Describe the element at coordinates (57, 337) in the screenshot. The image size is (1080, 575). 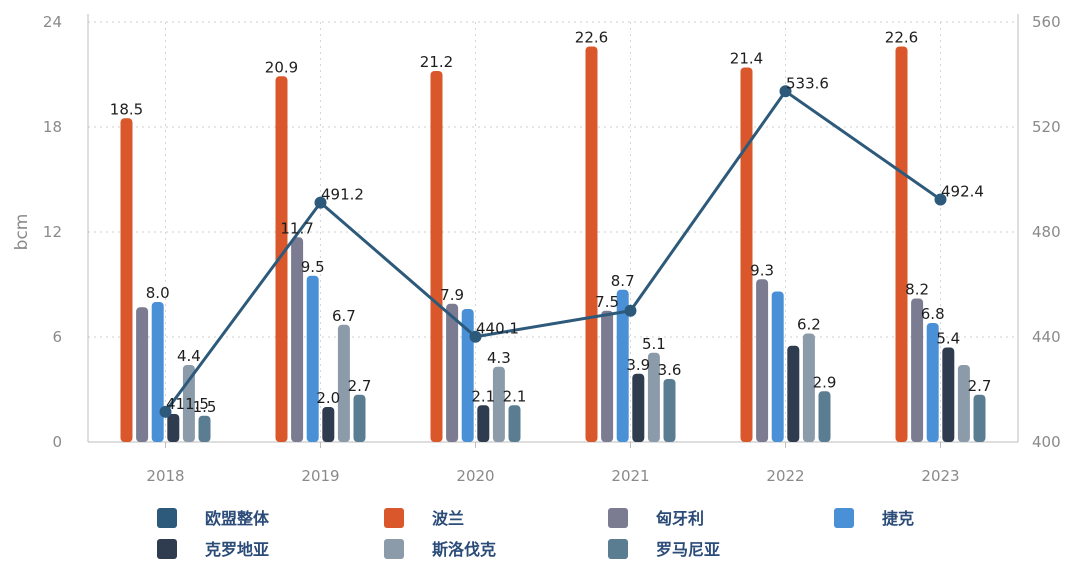
I see `y-left-tick-label: 6` at that location.